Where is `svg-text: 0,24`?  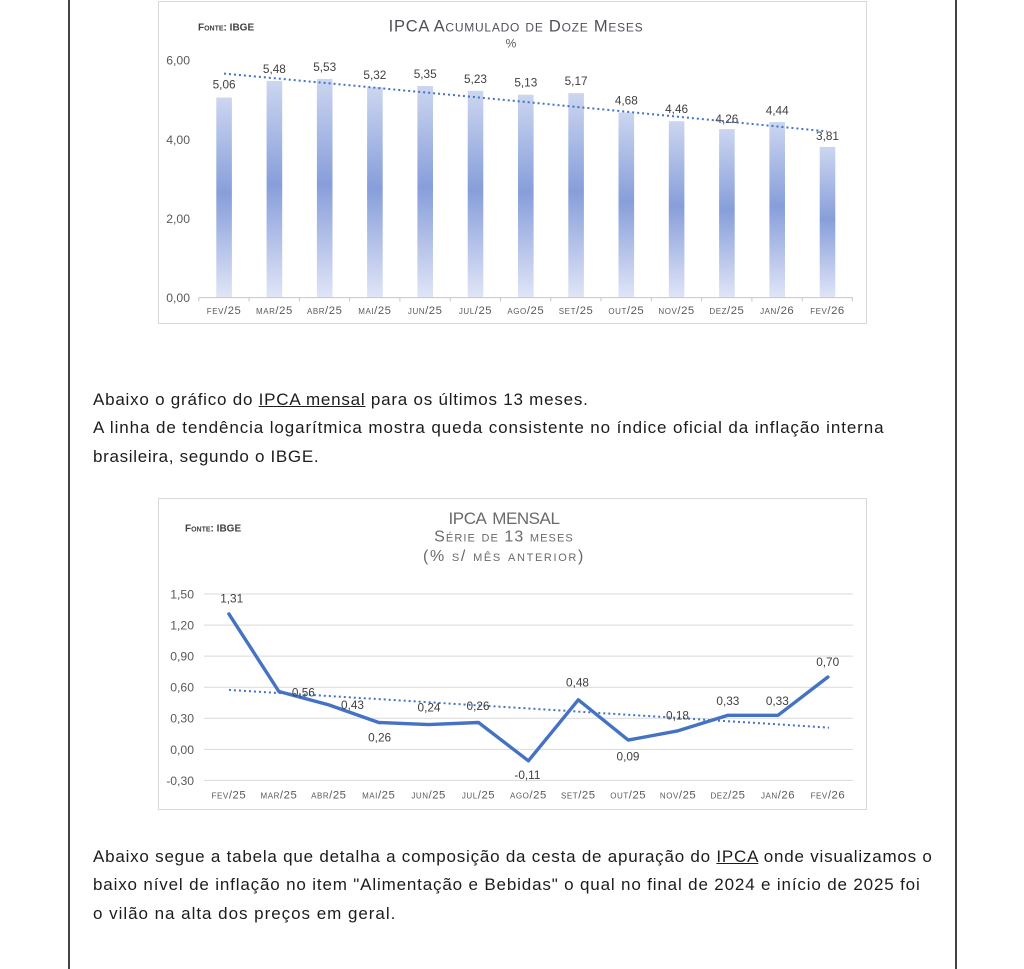
svg-text: 0,24 is located at coordinates (429, 707).